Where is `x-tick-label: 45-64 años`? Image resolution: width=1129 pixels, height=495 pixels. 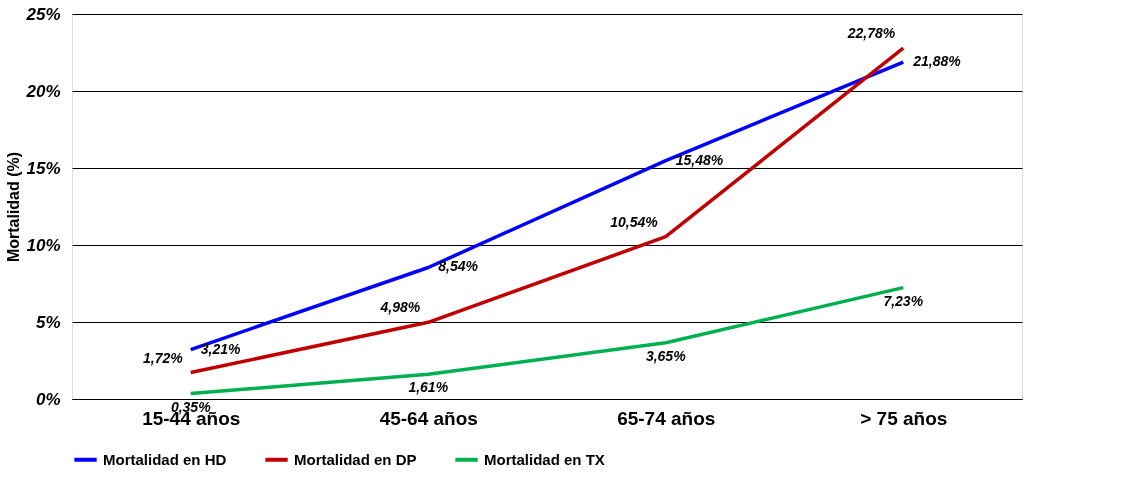 x-tick-label: 45-64 años is located at coordinates (428, 418).